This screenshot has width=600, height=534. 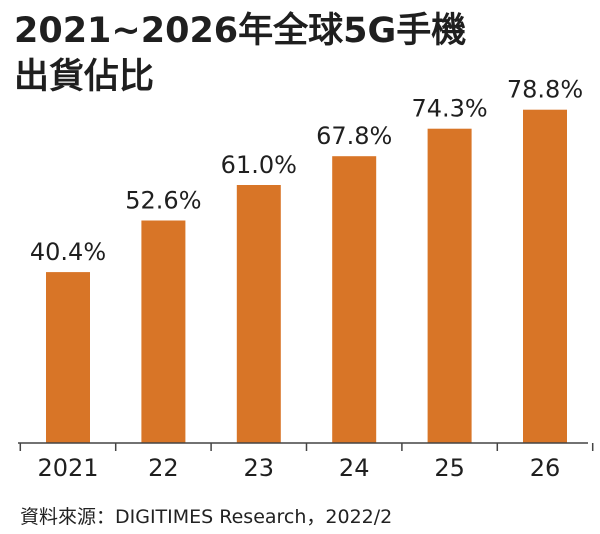 What do you see at coordinates (259, 468) in the screenshot?
I see `tick-label-23: 23` at bounding box center [259, 468].